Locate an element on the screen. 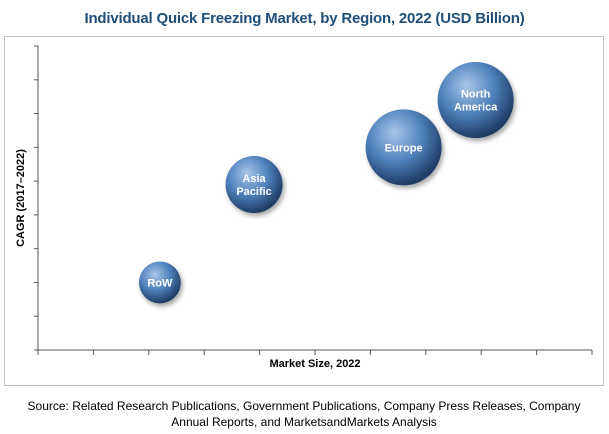 The width and height of the screenshot is (609, 434). bubble-label: Pacific is located at coordinates (253, 192).